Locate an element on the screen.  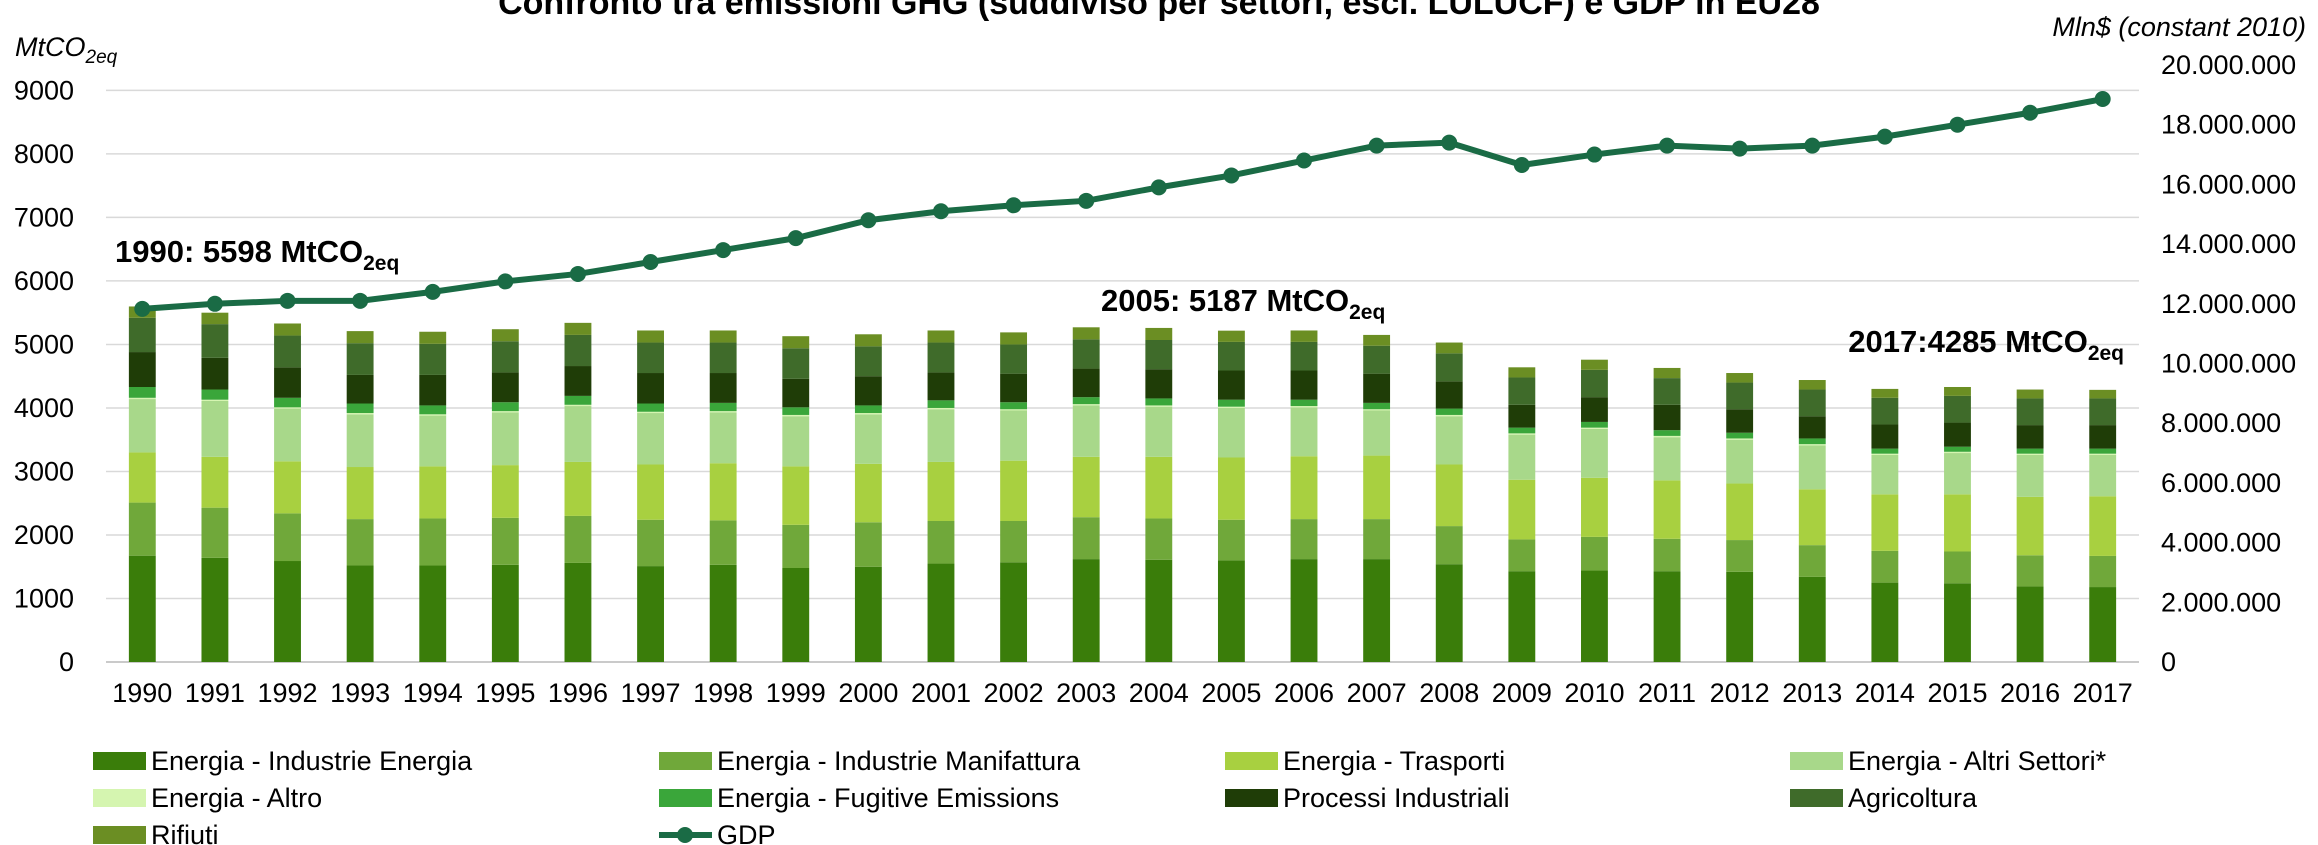
y-tick-label: 9000 is located at coordinates (44, 90).